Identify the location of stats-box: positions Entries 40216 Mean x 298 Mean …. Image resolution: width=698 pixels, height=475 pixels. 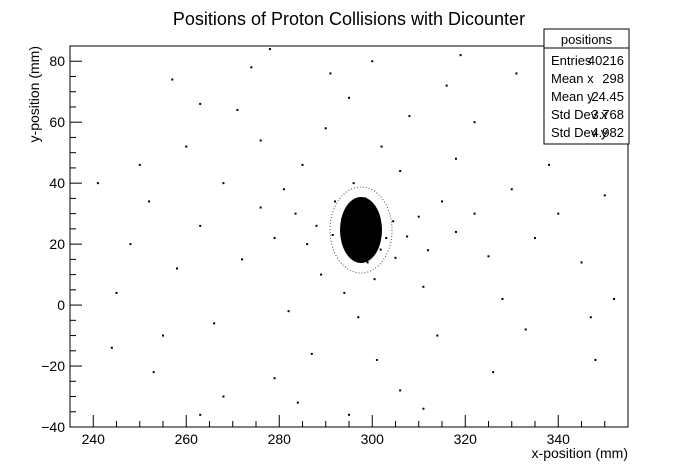
(586, 86).